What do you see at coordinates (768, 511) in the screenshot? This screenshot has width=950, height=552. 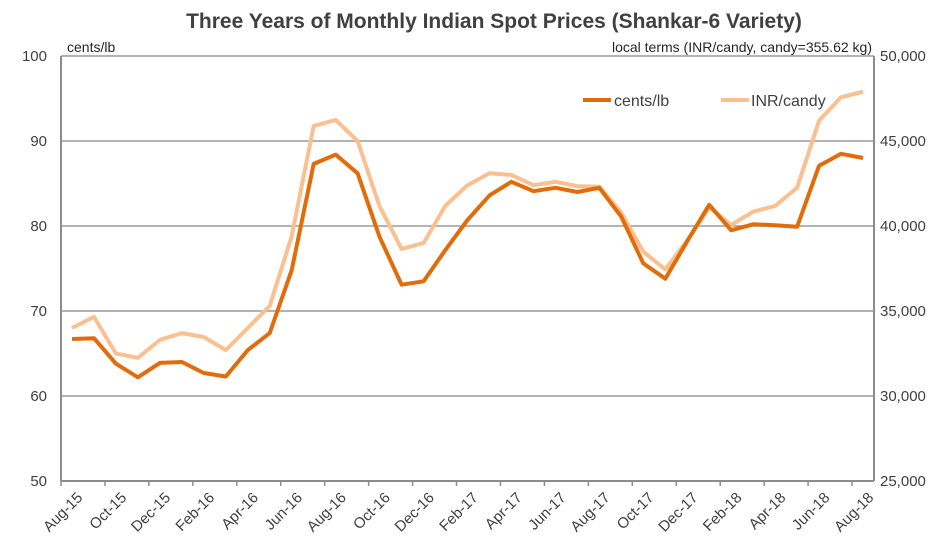 I see `x-tick-label: Apr-18` at bounding box center [768, 511].